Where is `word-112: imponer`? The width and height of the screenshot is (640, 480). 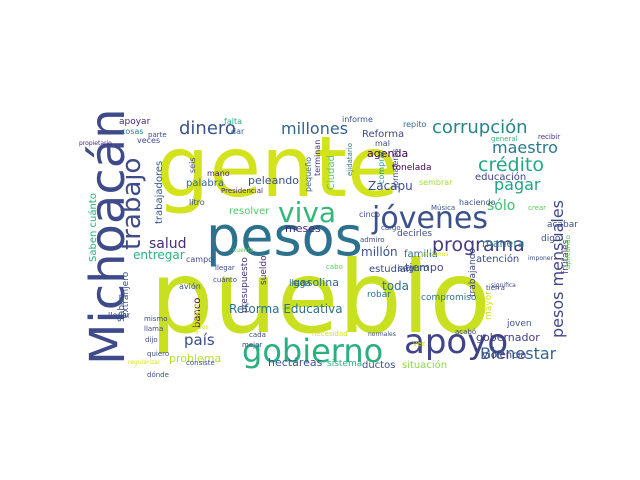
word-112: imponer is located at coordinates (540, 258).